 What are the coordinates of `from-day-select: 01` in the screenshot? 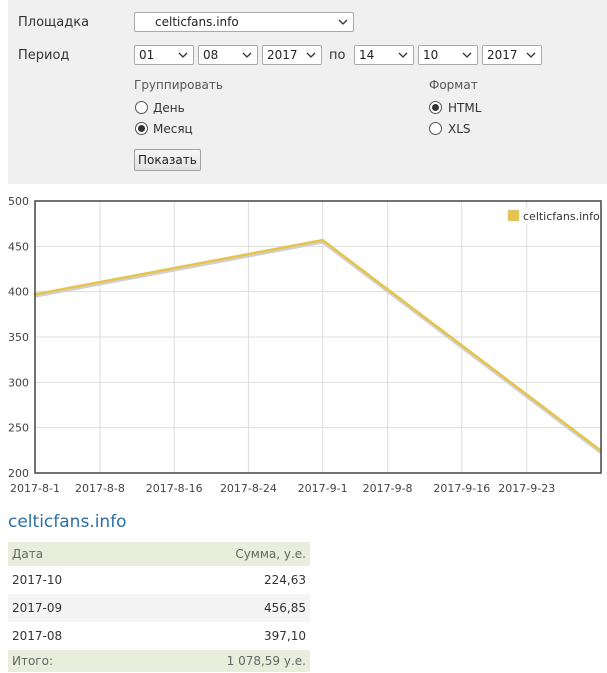 It's located at (164, 55).